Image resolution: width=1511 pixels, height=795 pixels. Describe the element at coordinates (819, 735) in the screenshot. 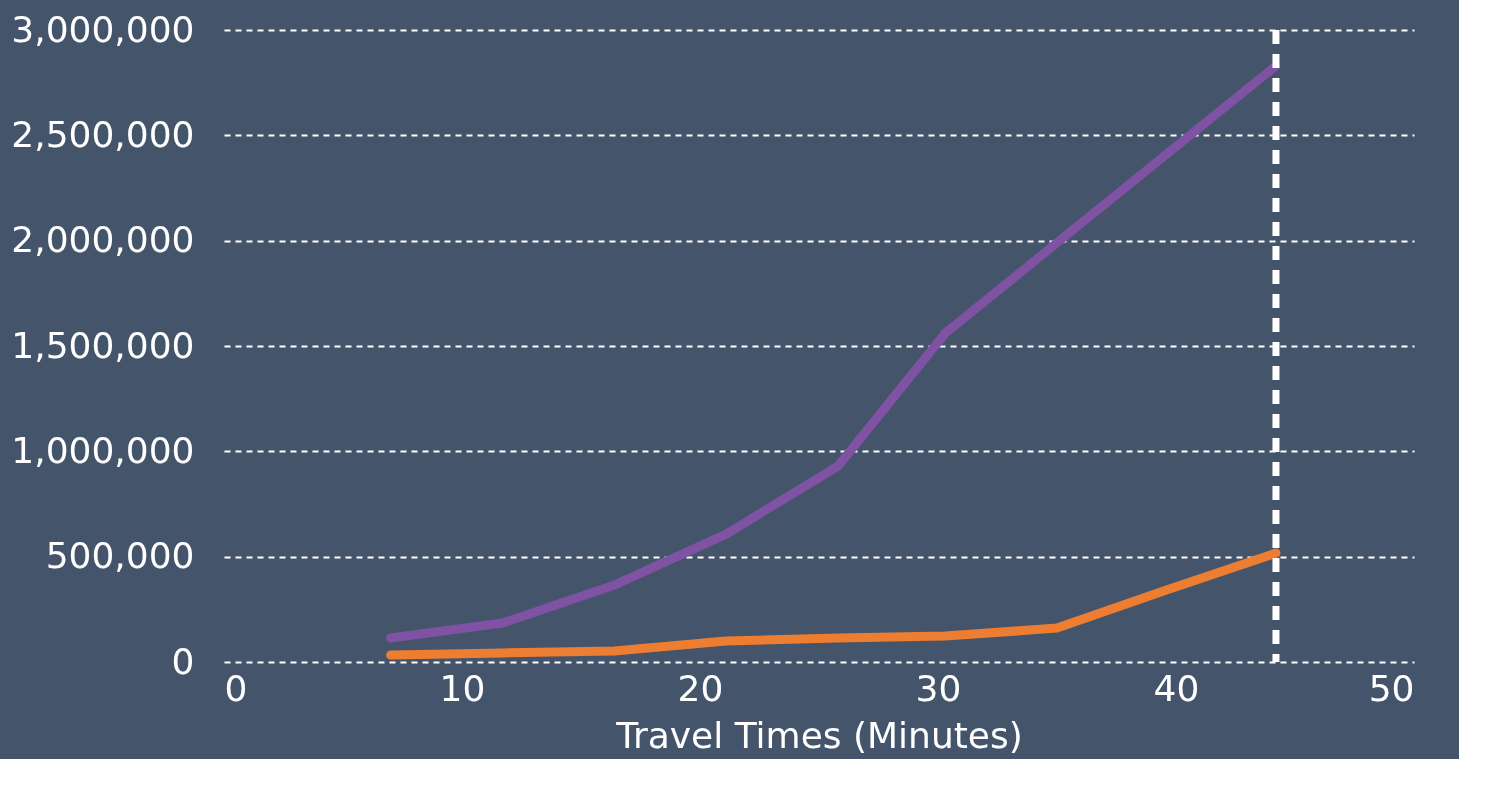

I see `x-axis-title: Travel Times (Minutes)` at that location.